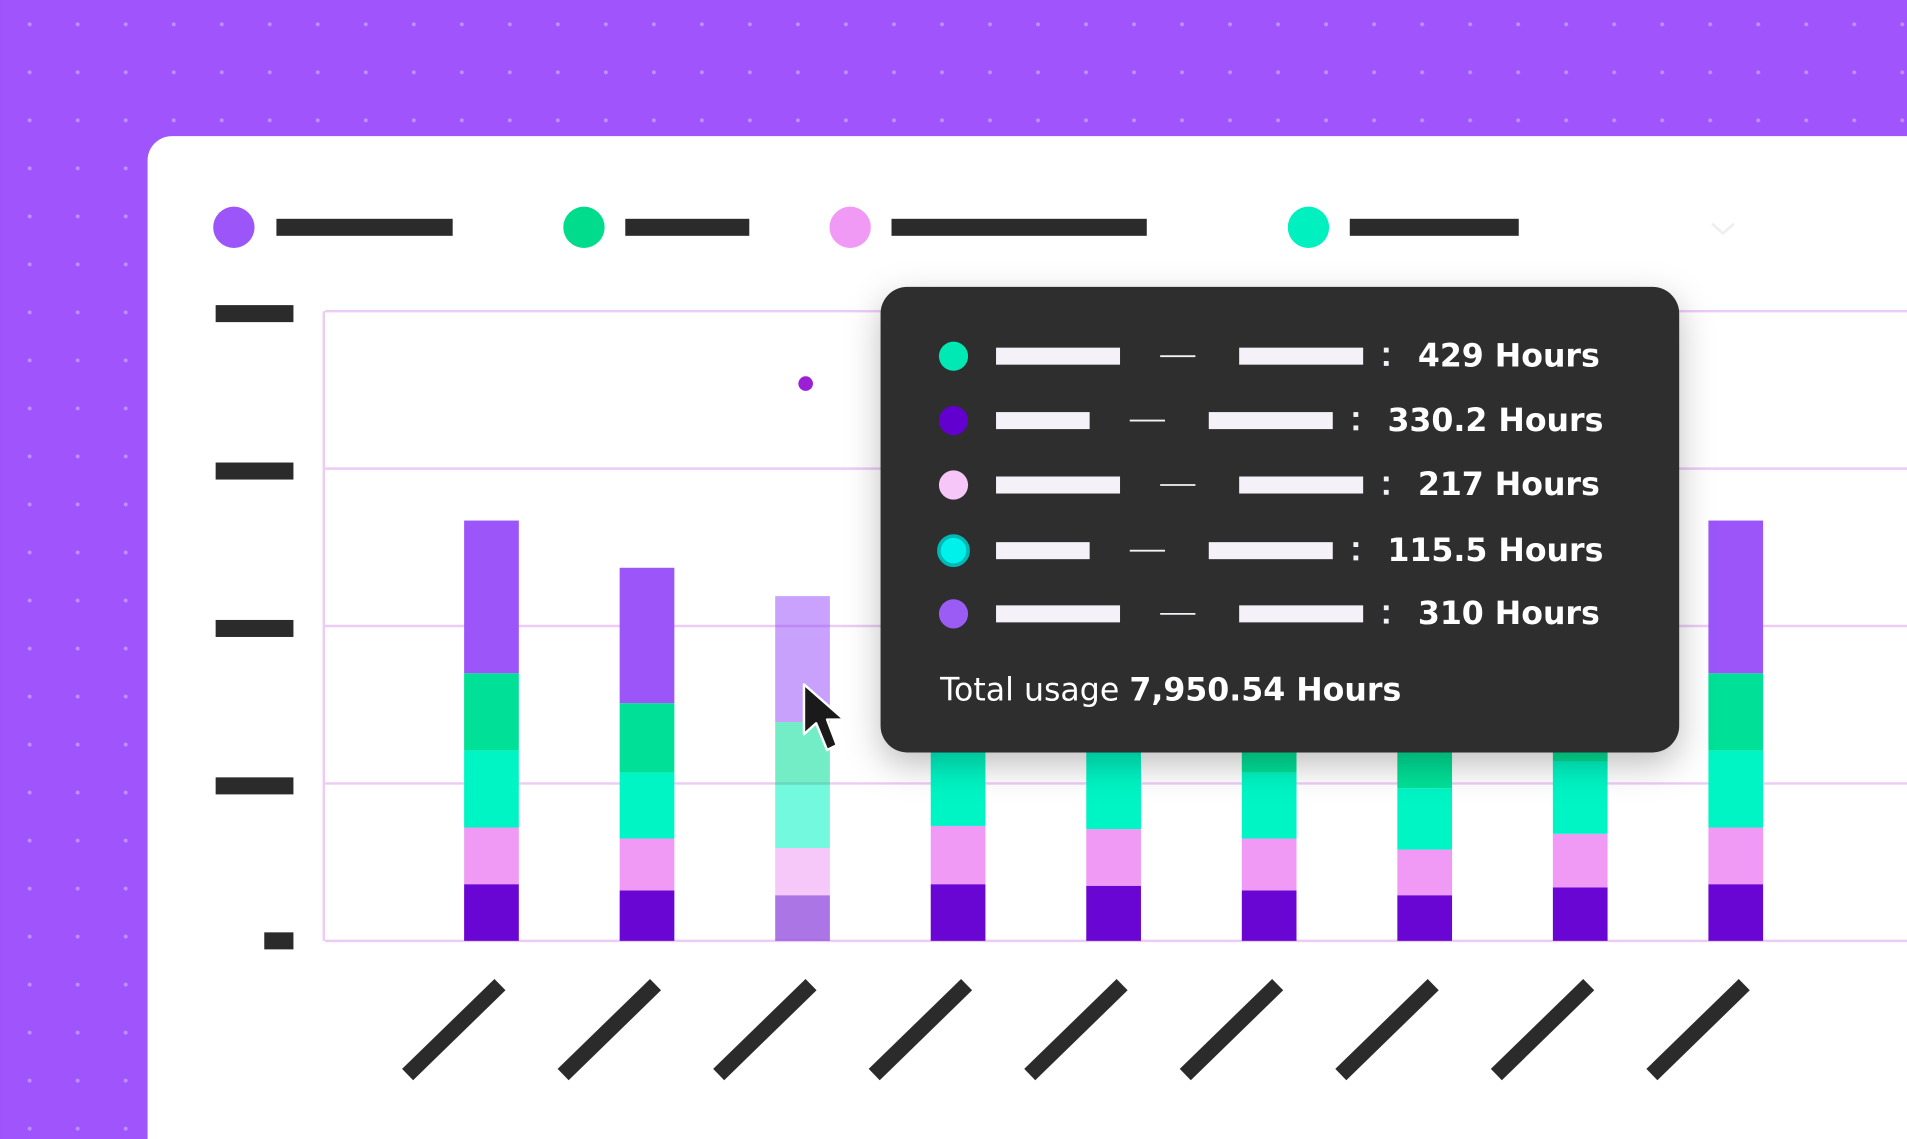 This screenshot has width=1907, height=1139. I want to click on total-label: Total usage, so click(1029, 691).